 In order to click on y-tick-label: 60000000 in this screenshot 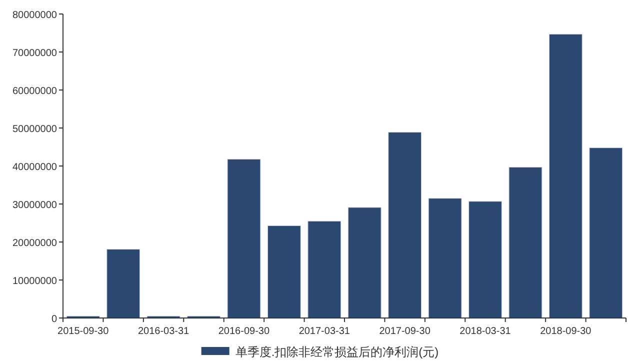, I will do `click(35, 91)`.